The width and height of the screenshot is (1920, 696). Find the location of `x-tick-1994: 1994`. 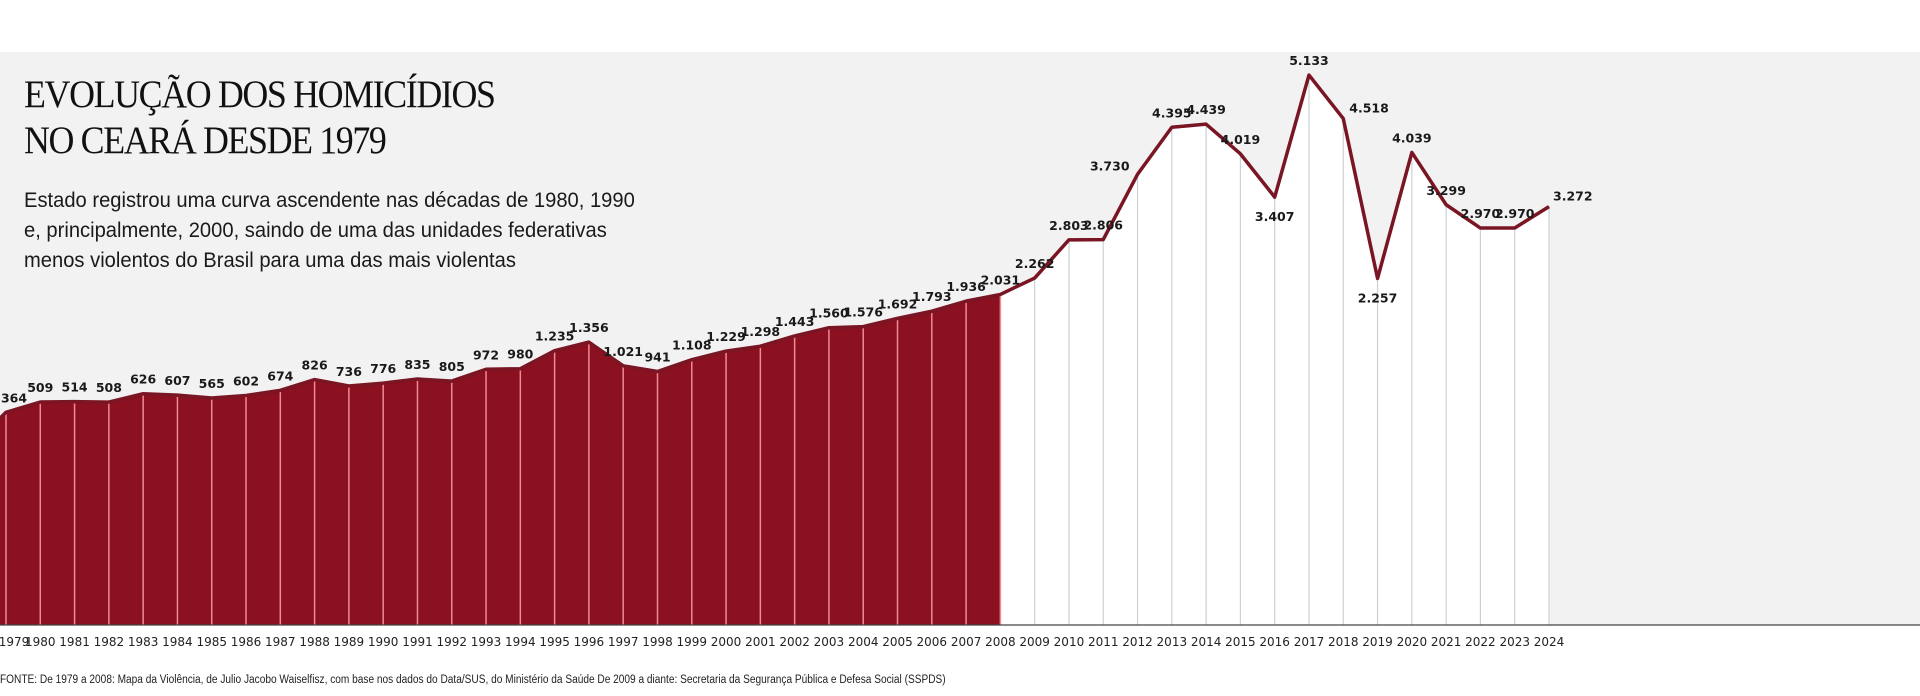

x-tick-1994: 1994 is located at coordinates (520, 642).